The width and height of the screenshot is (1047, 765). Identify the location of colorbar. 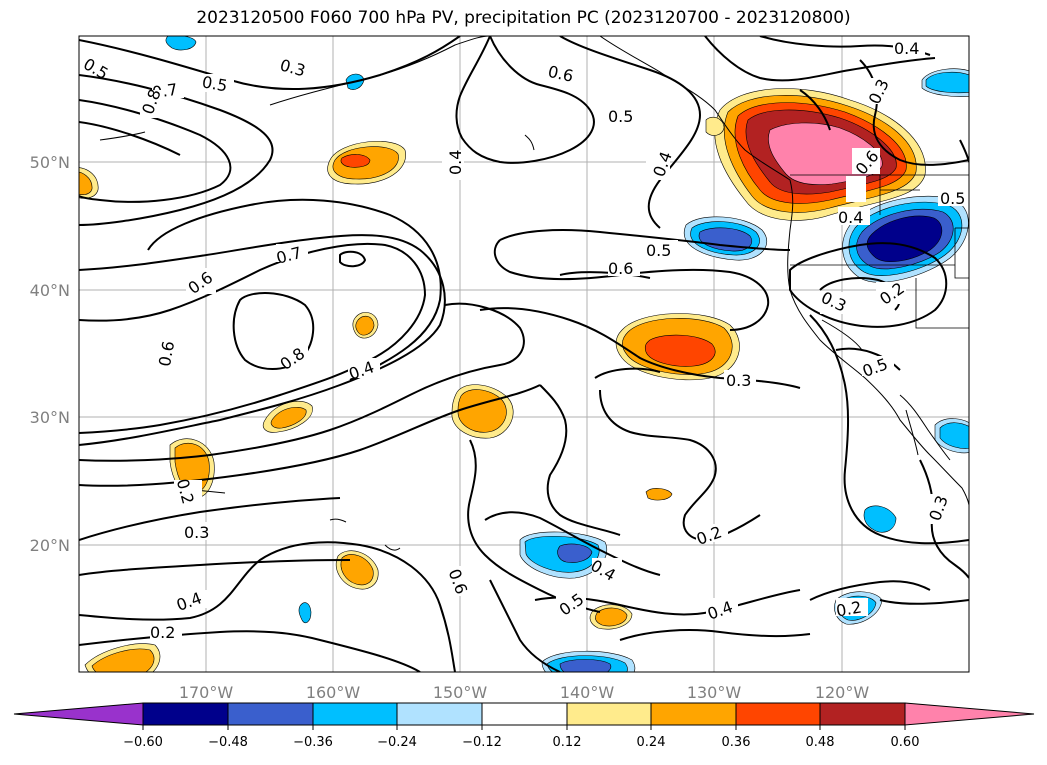
(524, 714).